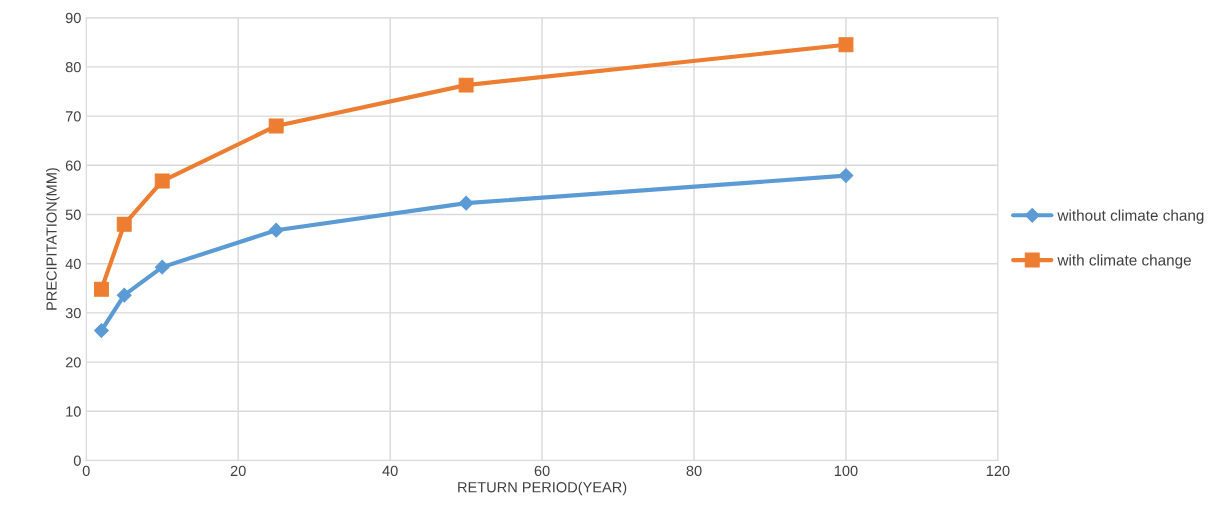 The image size is (1232, 506). Describe the element at coordinates (1130, 216) in the screenshot. I see `legend-label: without climate chang` at that location.